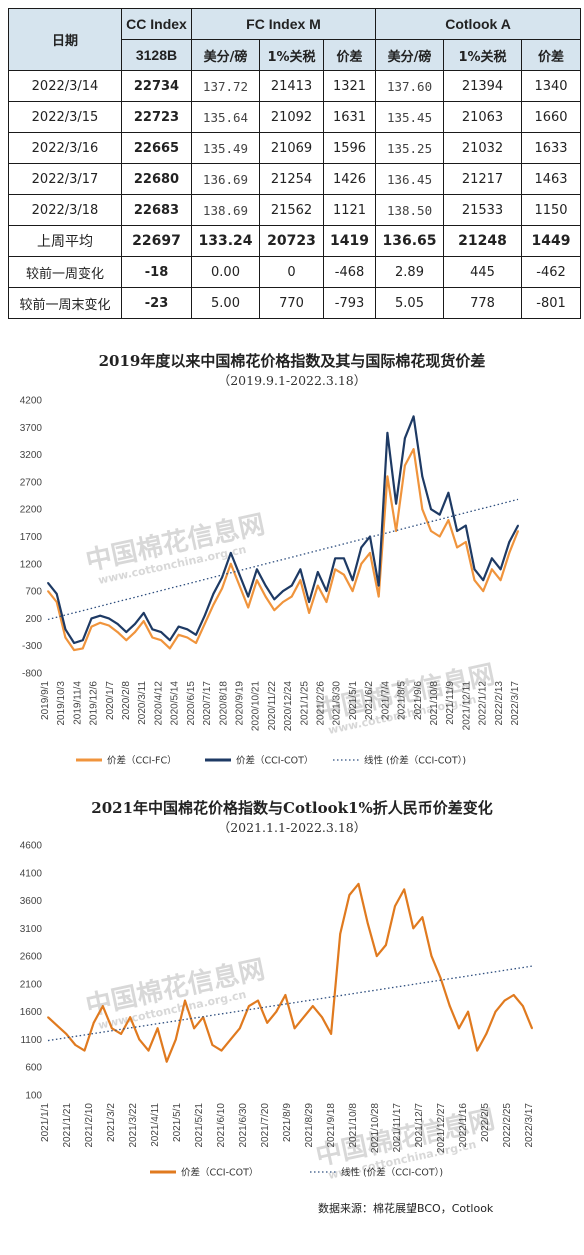  Describe the element at coordinates (291, 272) in the screenshot. I see `cell-fc-tariff: 0` at that location.